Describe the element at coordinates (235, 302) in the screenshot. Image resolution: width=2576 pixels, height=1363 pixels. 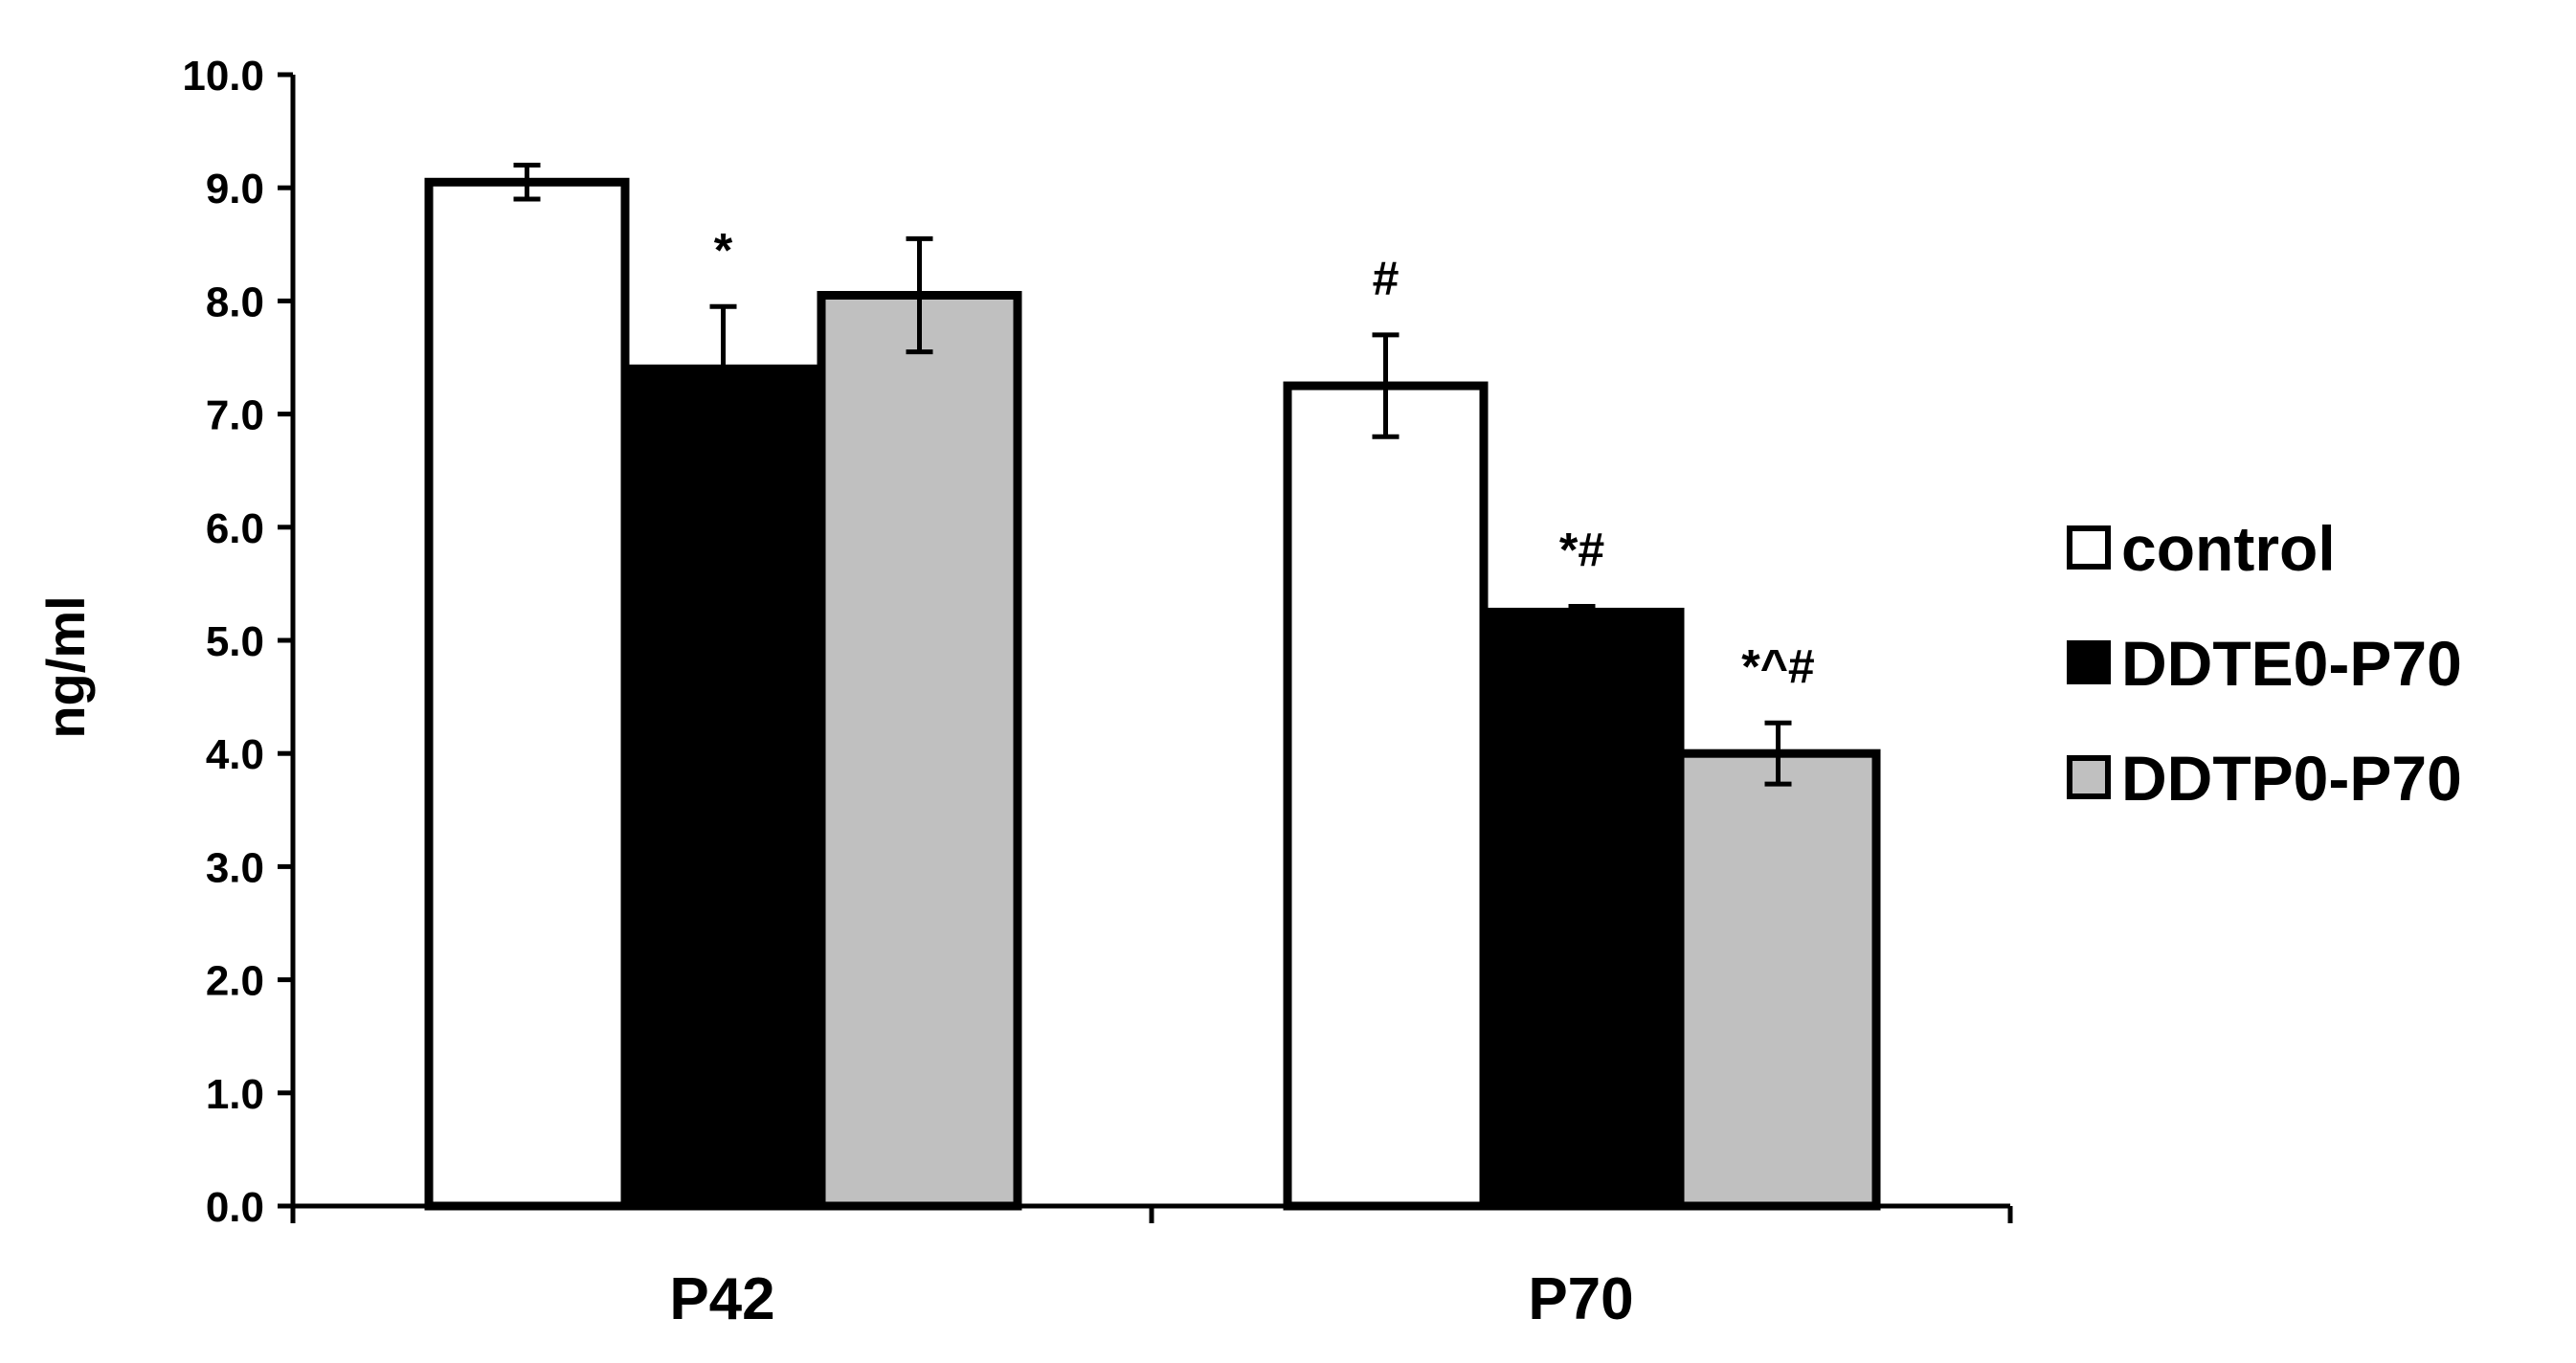
I see `y-tick-label: 8.0` at that location.